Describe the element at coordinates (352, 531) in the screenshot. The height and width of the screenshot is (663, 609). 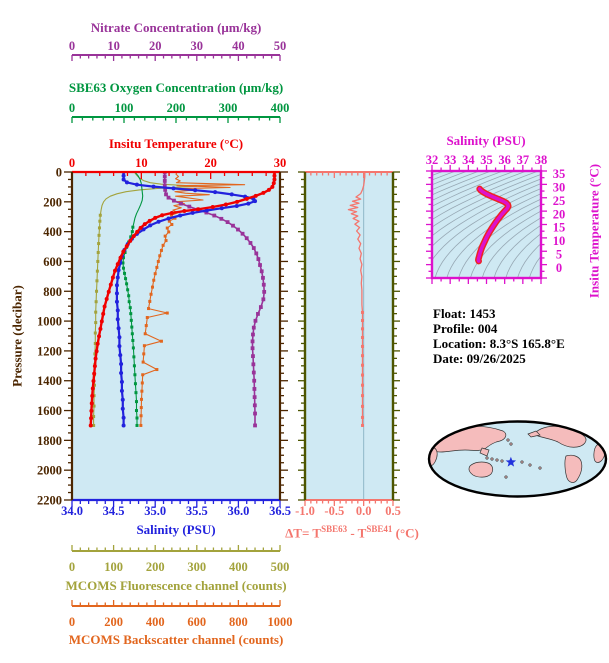
I see `delta-t-axis-title: ΔT= TSBE63 - TSBE41 (°C)` at that location.